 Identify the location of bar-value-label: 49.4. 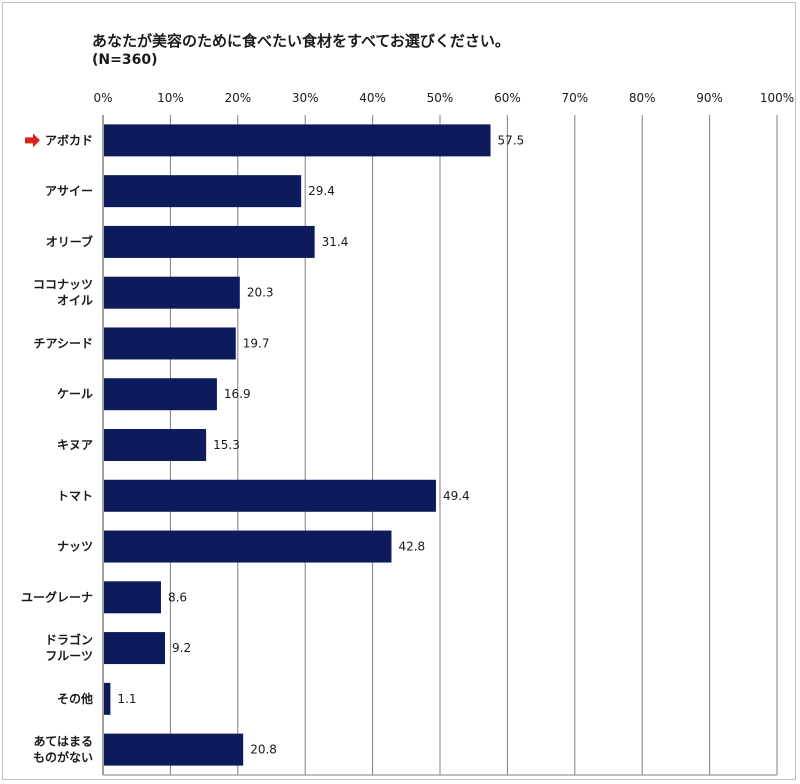
(456, 496).